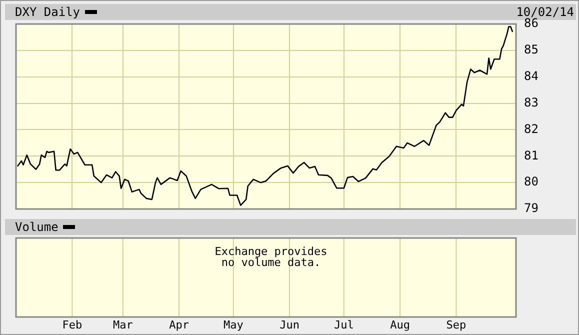 Image resolution: width=579 pixels, height=335 pixels. What do you see at coordinates (531, 102) in the screenshot?
I see `y-tick-label: 83` at bounding box center [531, 102].